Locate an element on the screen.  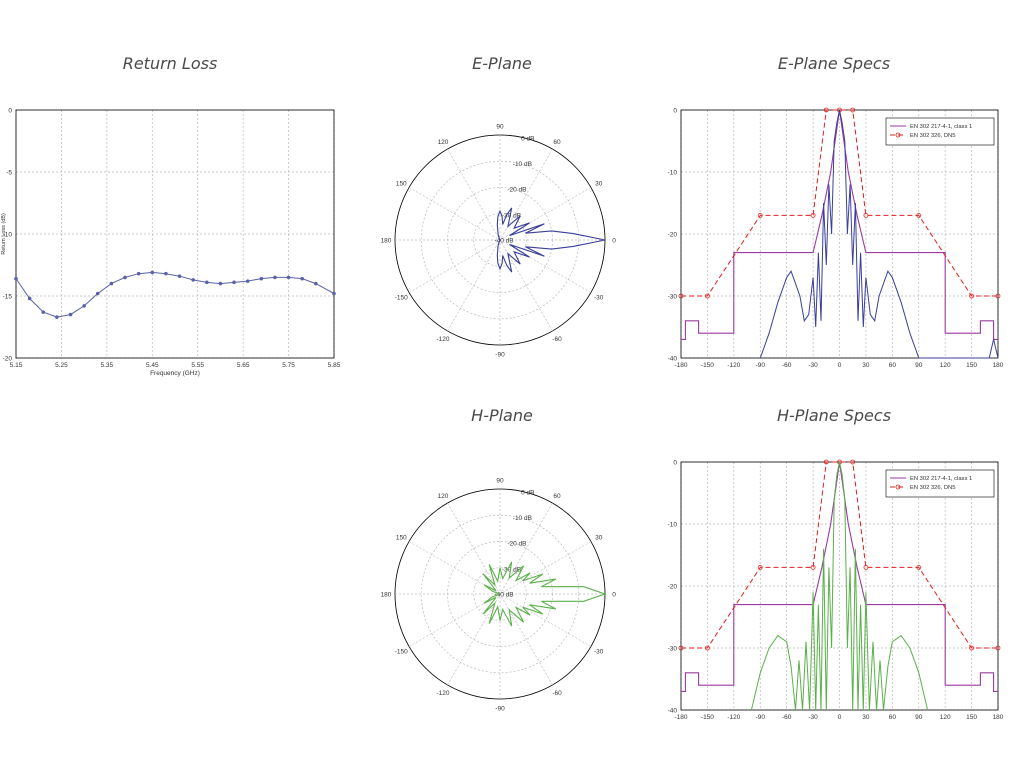
ring-label: -30 dB is located at coordinates (511, 569).